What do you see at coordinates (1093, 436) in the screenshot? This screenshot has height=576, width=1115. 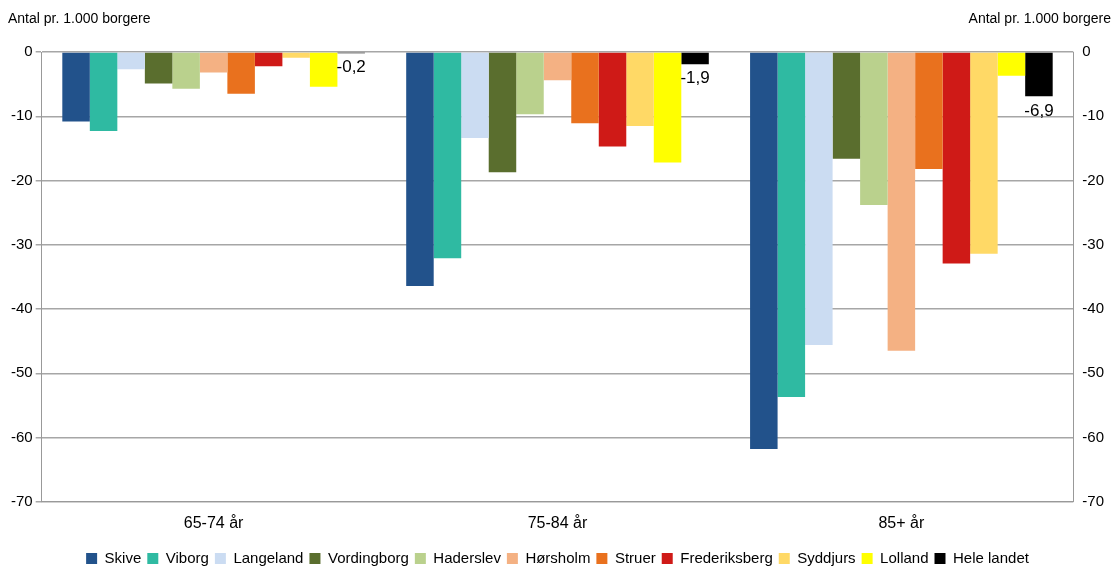 I see `y2-tick-label: -60` at bounding box center [1093, 436].